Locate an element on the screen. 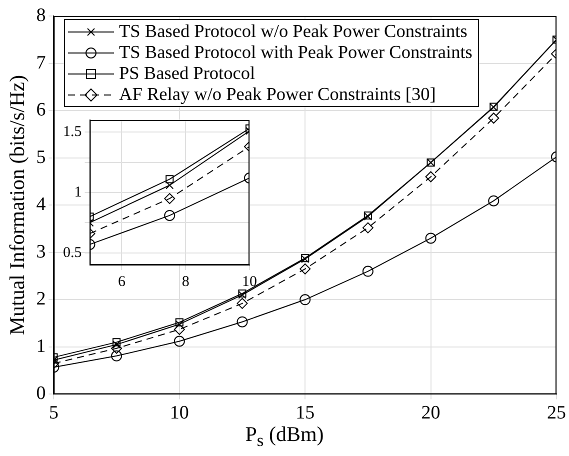 This screenshot has height=456, width=569. y-tick-label: 0.5 is located at coordinates (72, 252).